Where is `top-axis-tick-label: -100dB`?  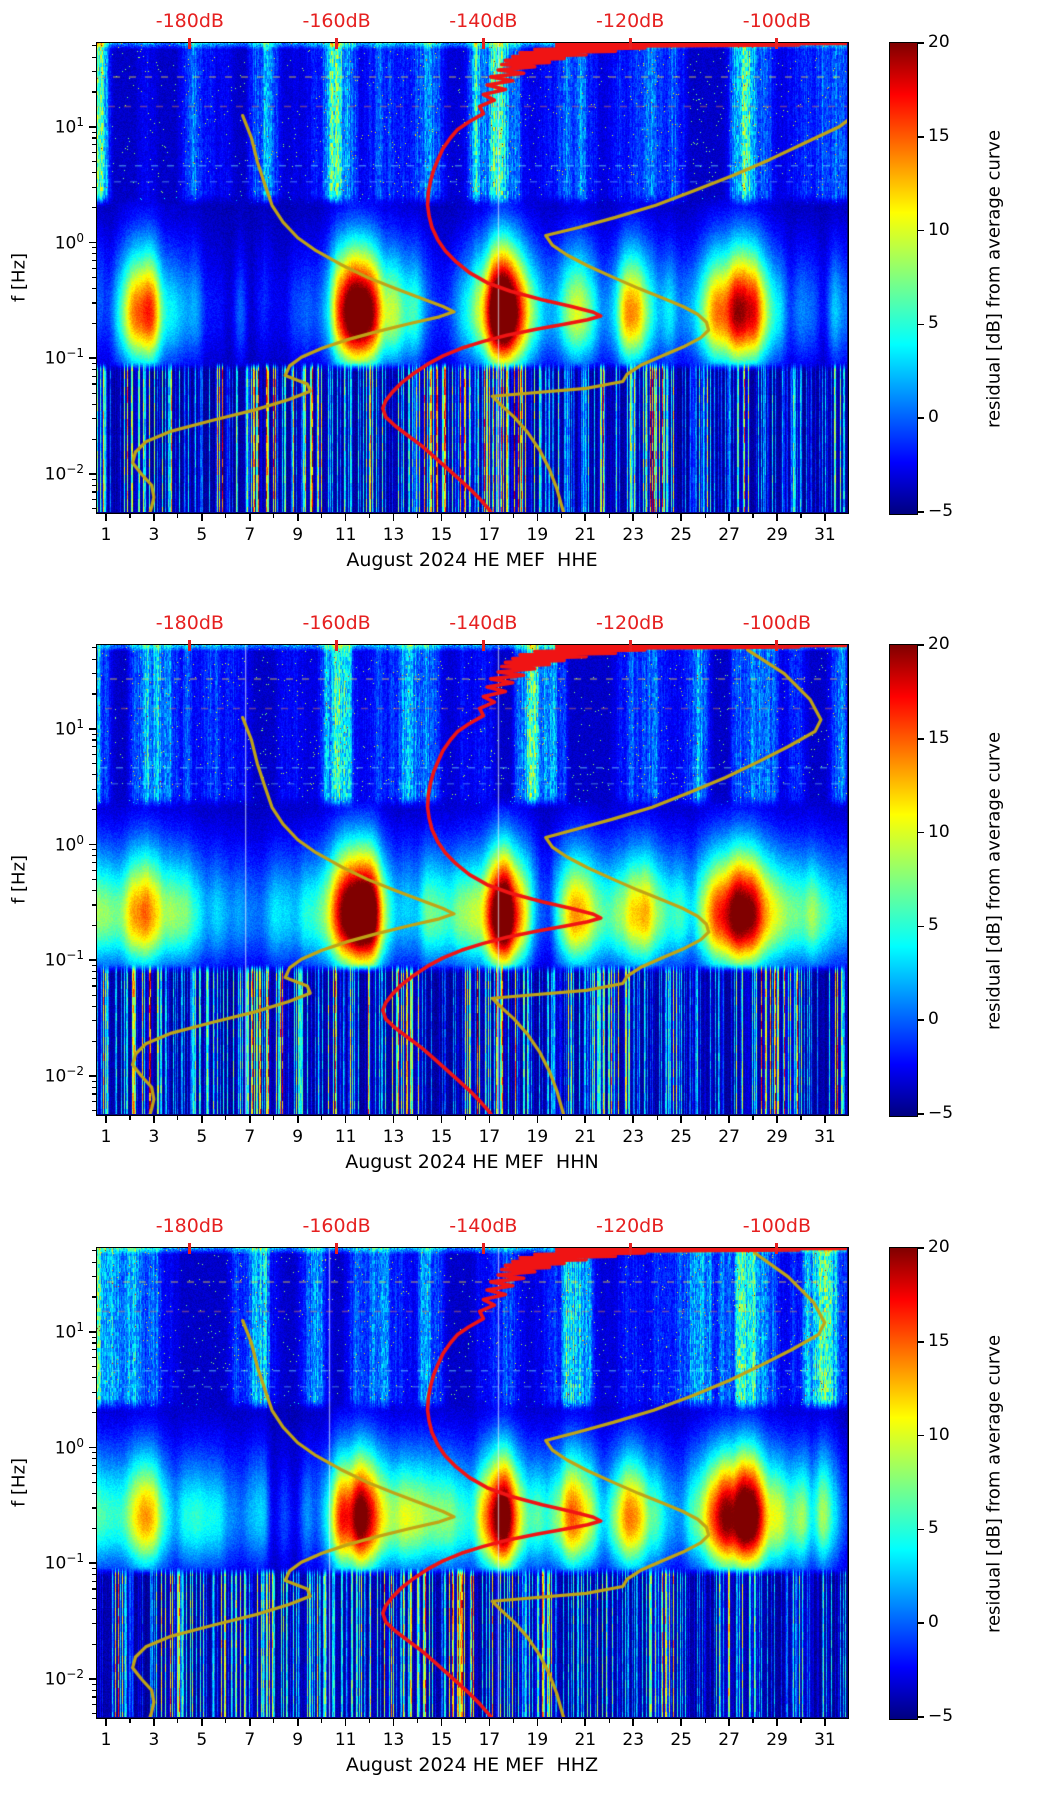 top-axis-tick-label: -100dB is located at coordinates (777, 623).